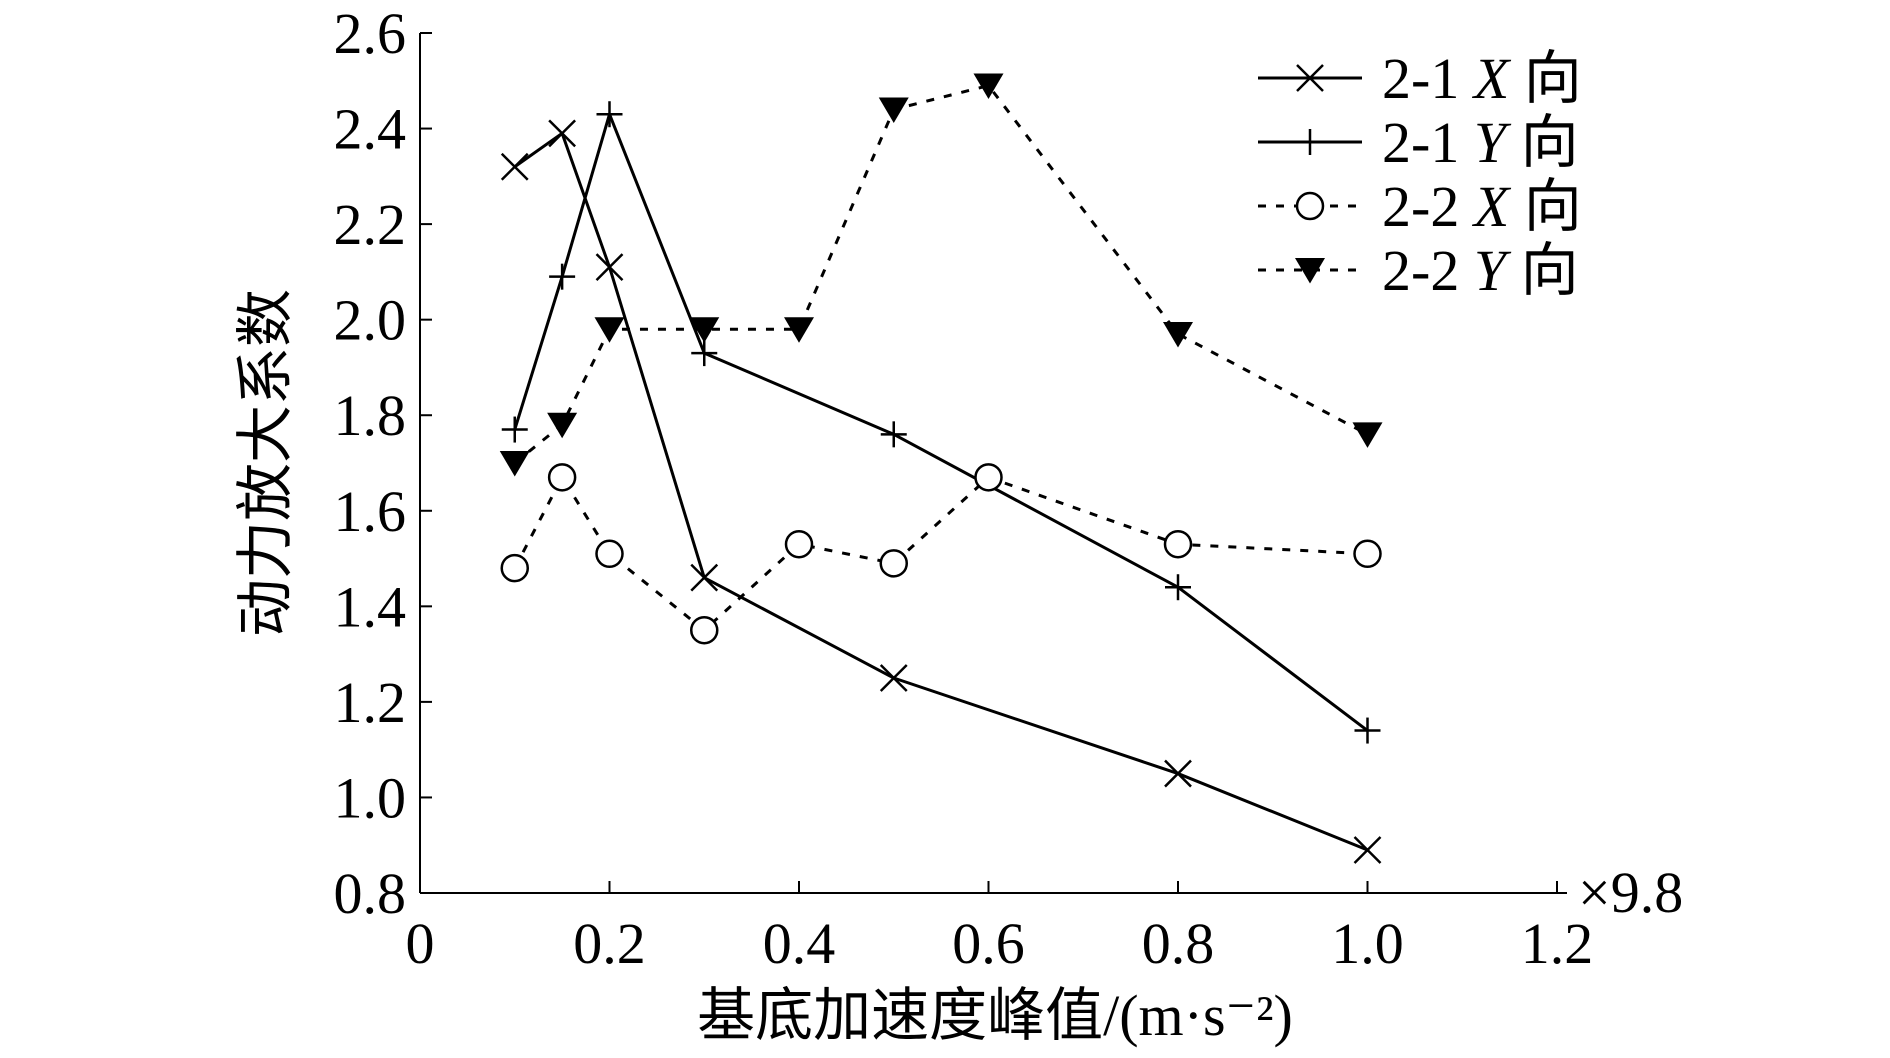 This screenshot has height=1058, width=1890. Describe the element at coordinates (1482, 206) in the screenshot. I see `legend-label: 2-2 X 向` at that location.